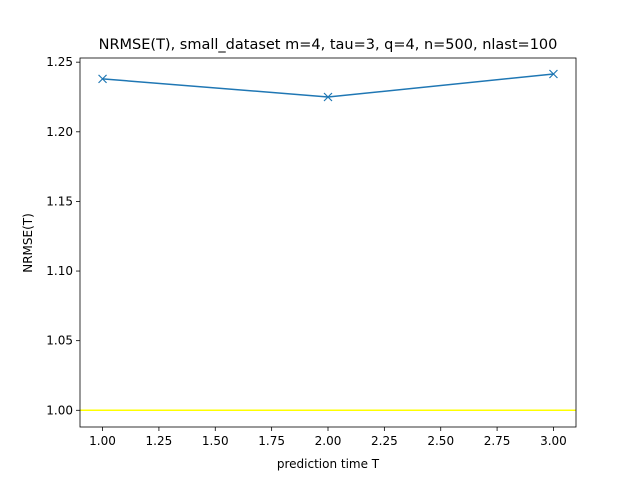  Describe the element at coordinates (384, 441) in the screenshot. I see `x-tick-label-5: 2.25` at that location.